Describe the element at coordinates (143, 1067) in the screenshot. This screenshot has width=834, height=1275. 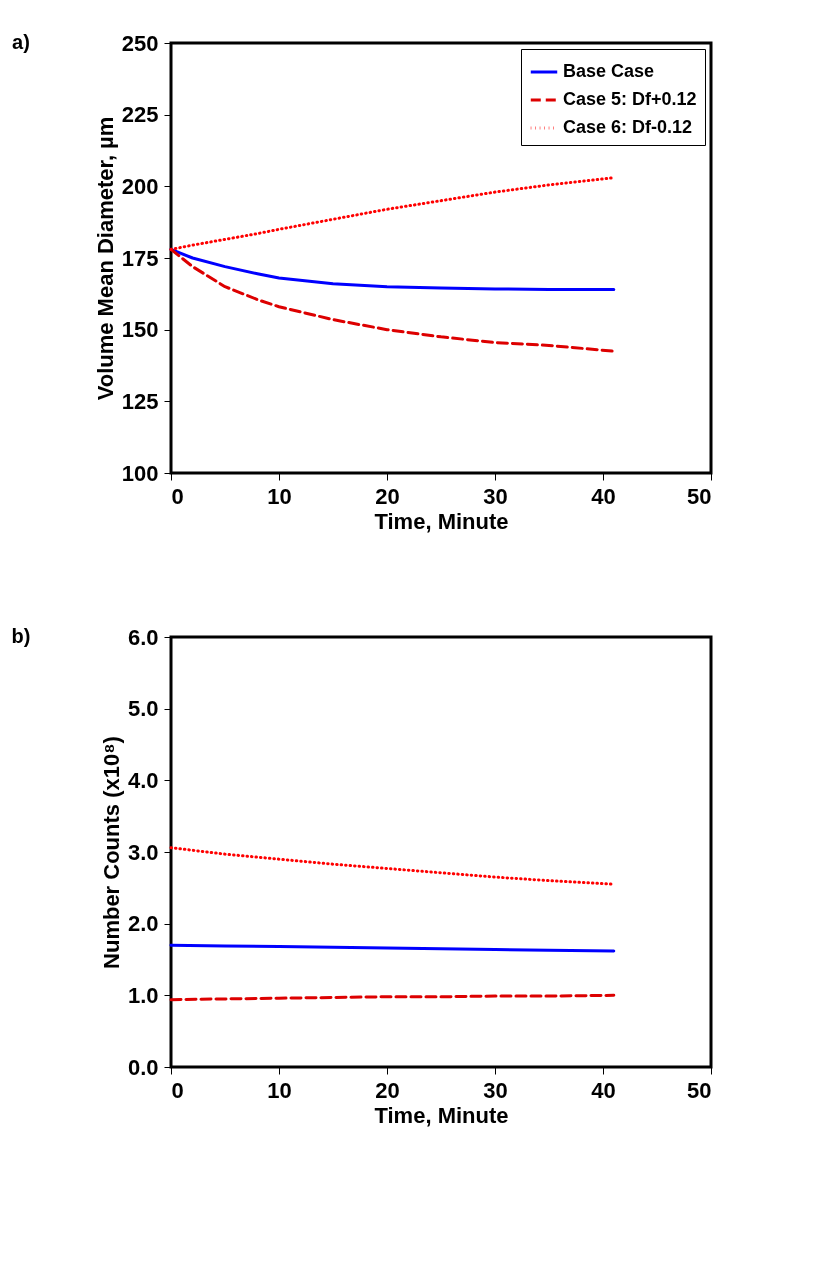
I see `y-tick-label: 0.0` at that location.